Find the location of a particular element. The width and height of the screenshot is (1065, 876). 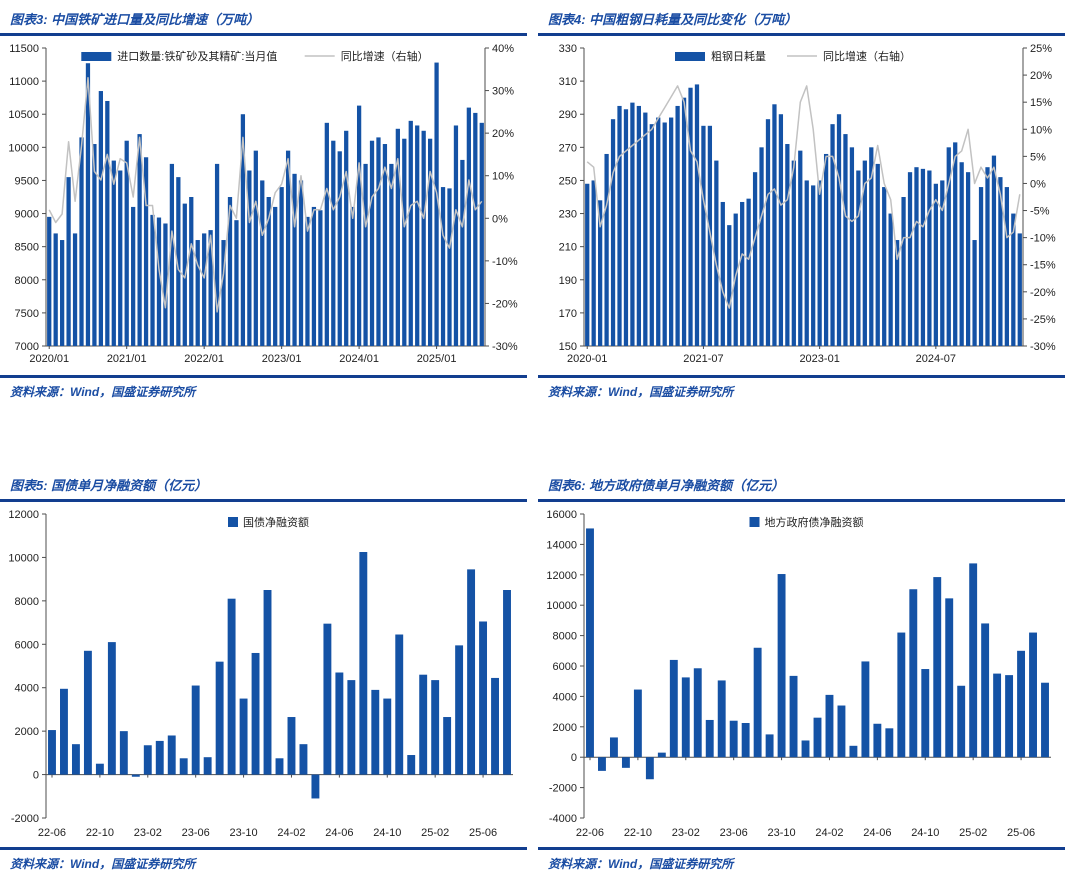

svg-text: 7500 is located at coordinates (27, 314).